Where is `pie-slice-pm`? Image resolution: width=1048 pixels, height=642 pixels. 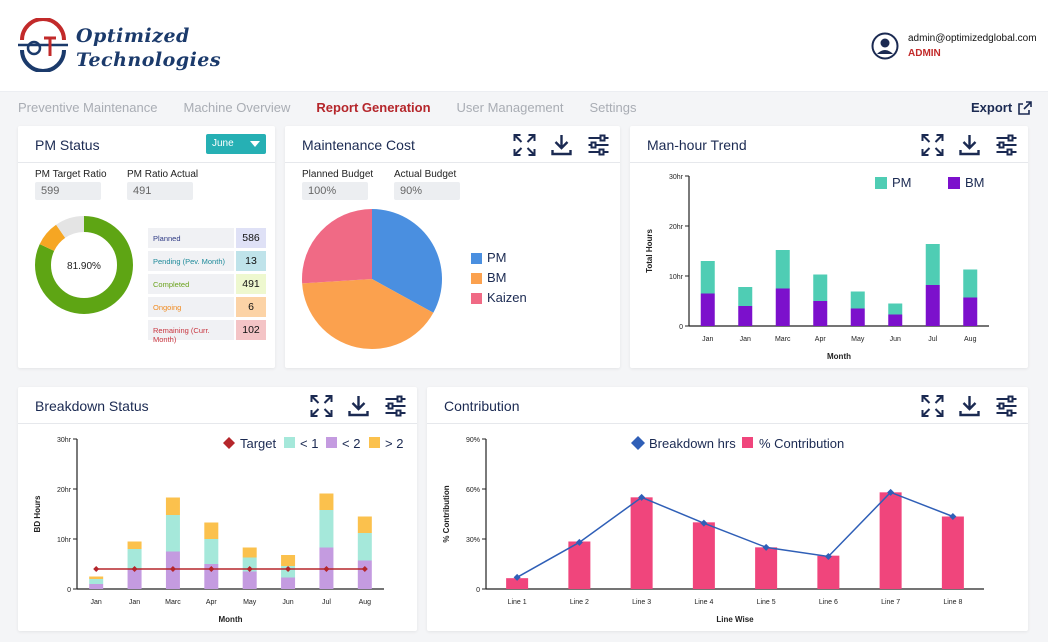
pie-slice-pm is located at coordinates (407, 261).